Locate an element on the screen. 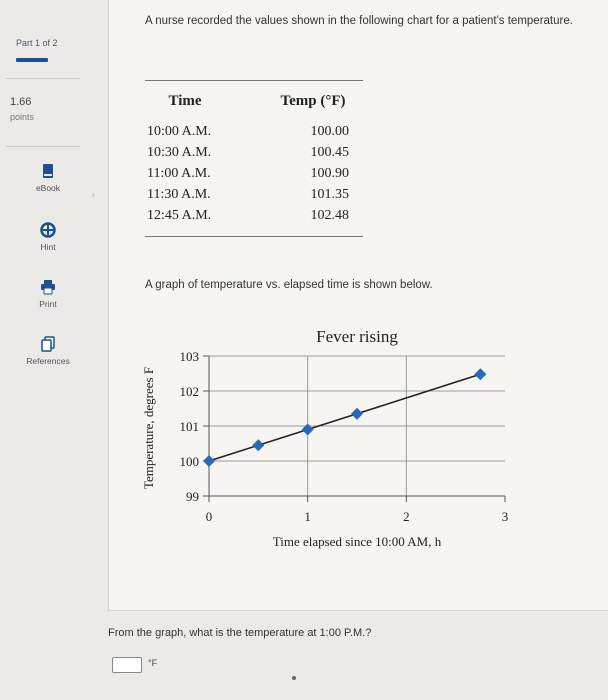  cell-time: 10:30 A.M. is located at coordinates (179, 152).